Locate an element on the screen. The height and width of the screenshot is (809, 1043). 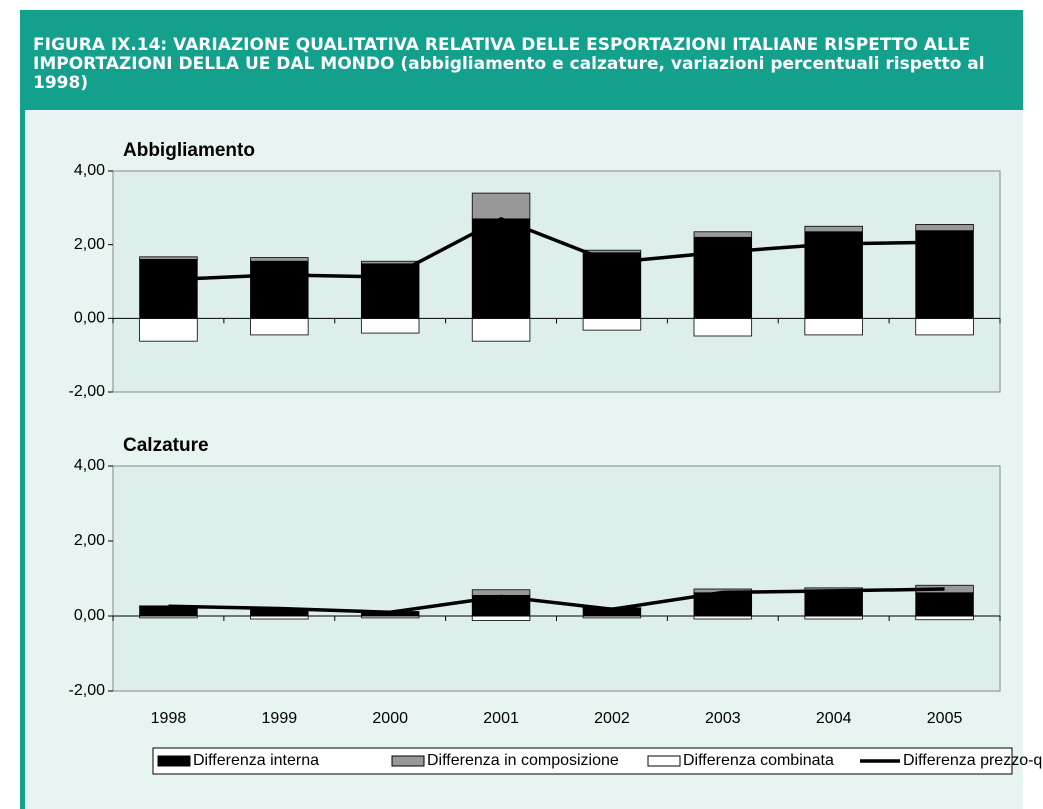
x-tick-label: 2001 is located at coordinates (501, 718).